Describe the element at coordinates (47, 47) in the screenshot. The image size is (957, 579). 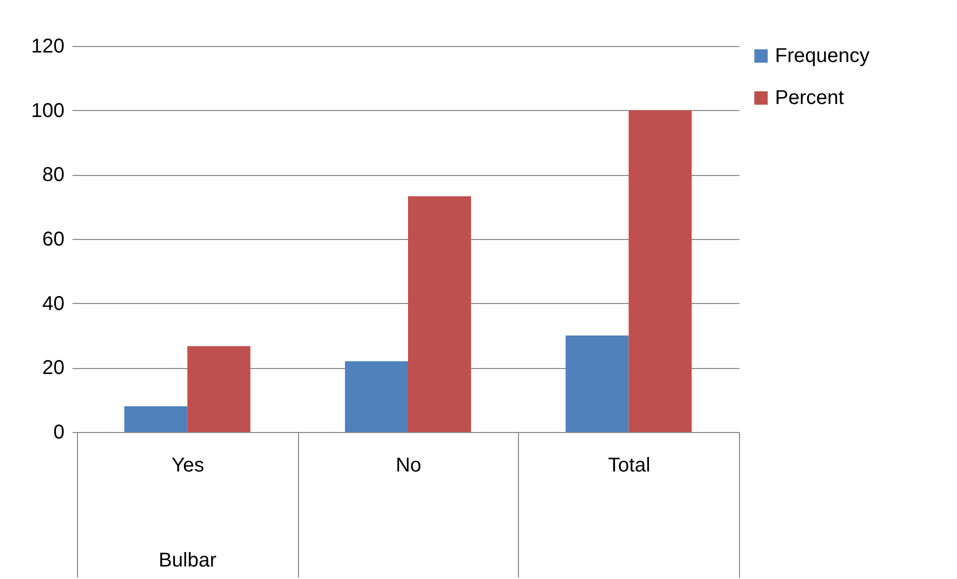
I see `y-tick-label: 120` at that location.